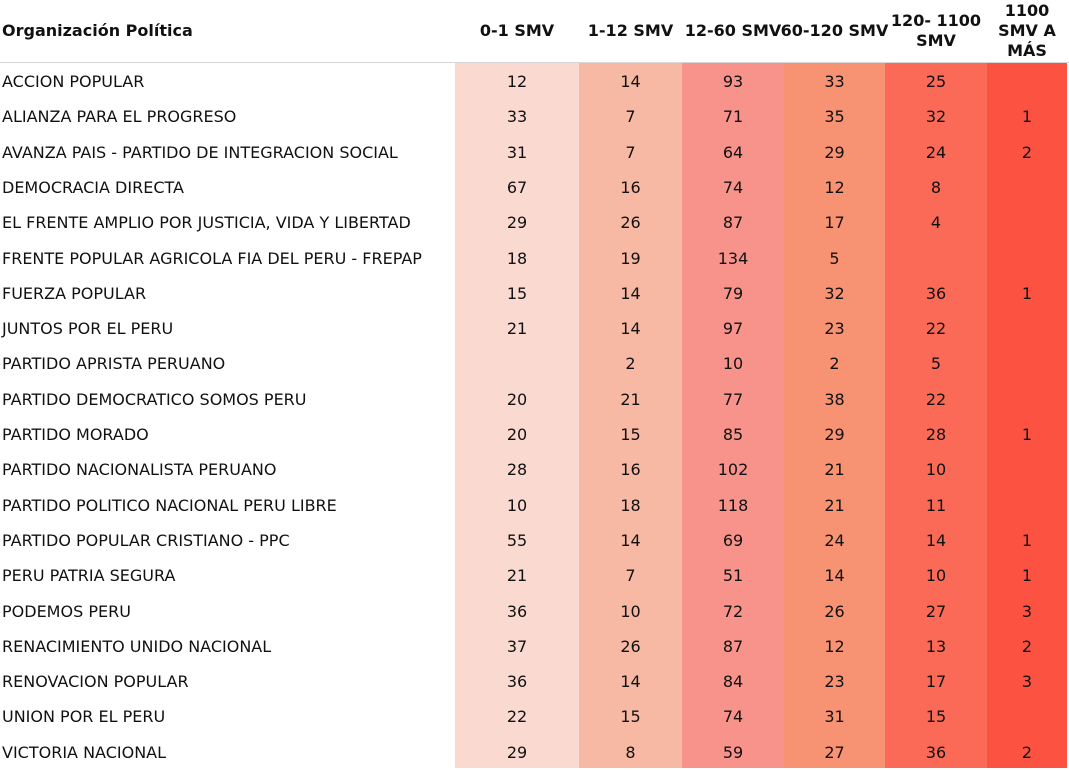 The height and width of the screenshot is (770, 1069). I want to click on cell-value: 72, so click(733, 611).